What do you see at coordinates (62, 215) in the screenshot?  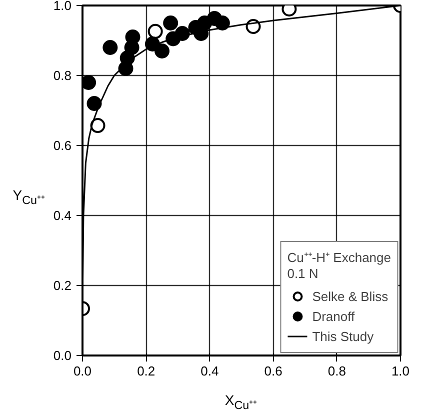 I see `y-tick-label: 0.4` at bounding box center [62, 215].